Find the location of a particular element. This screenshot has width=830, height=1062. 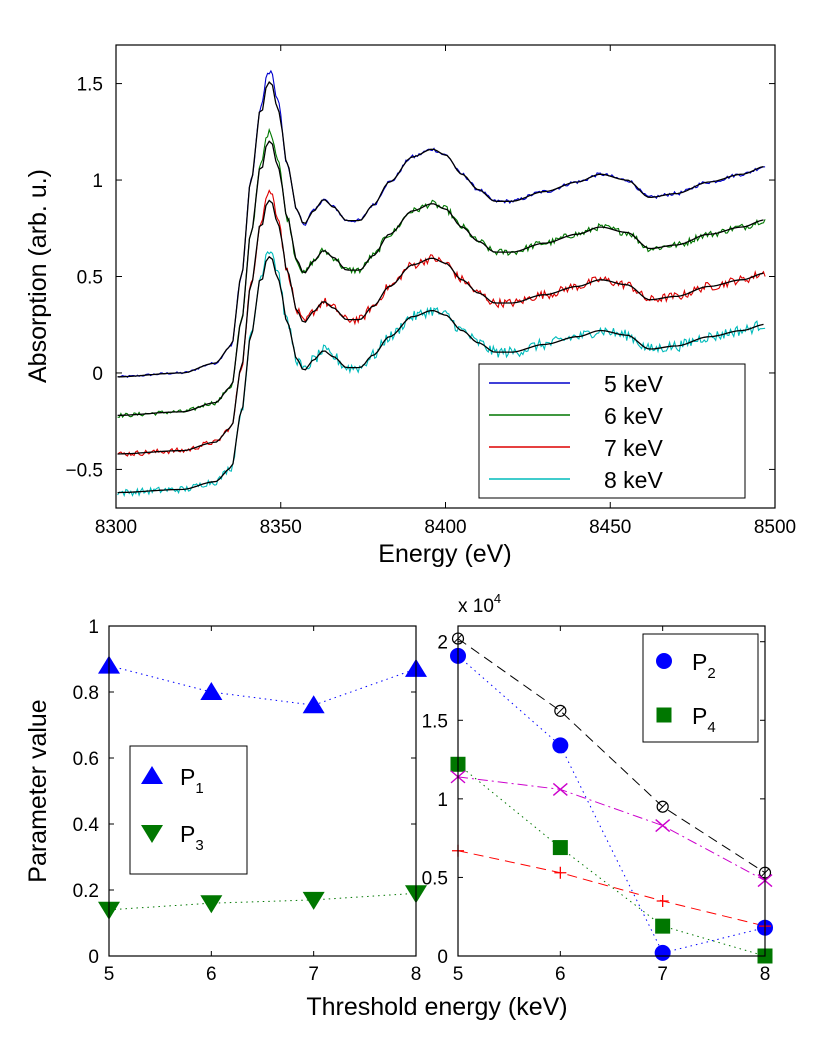

p2-p4-scale-exponent: 4 is located at coordinates (497, 598).